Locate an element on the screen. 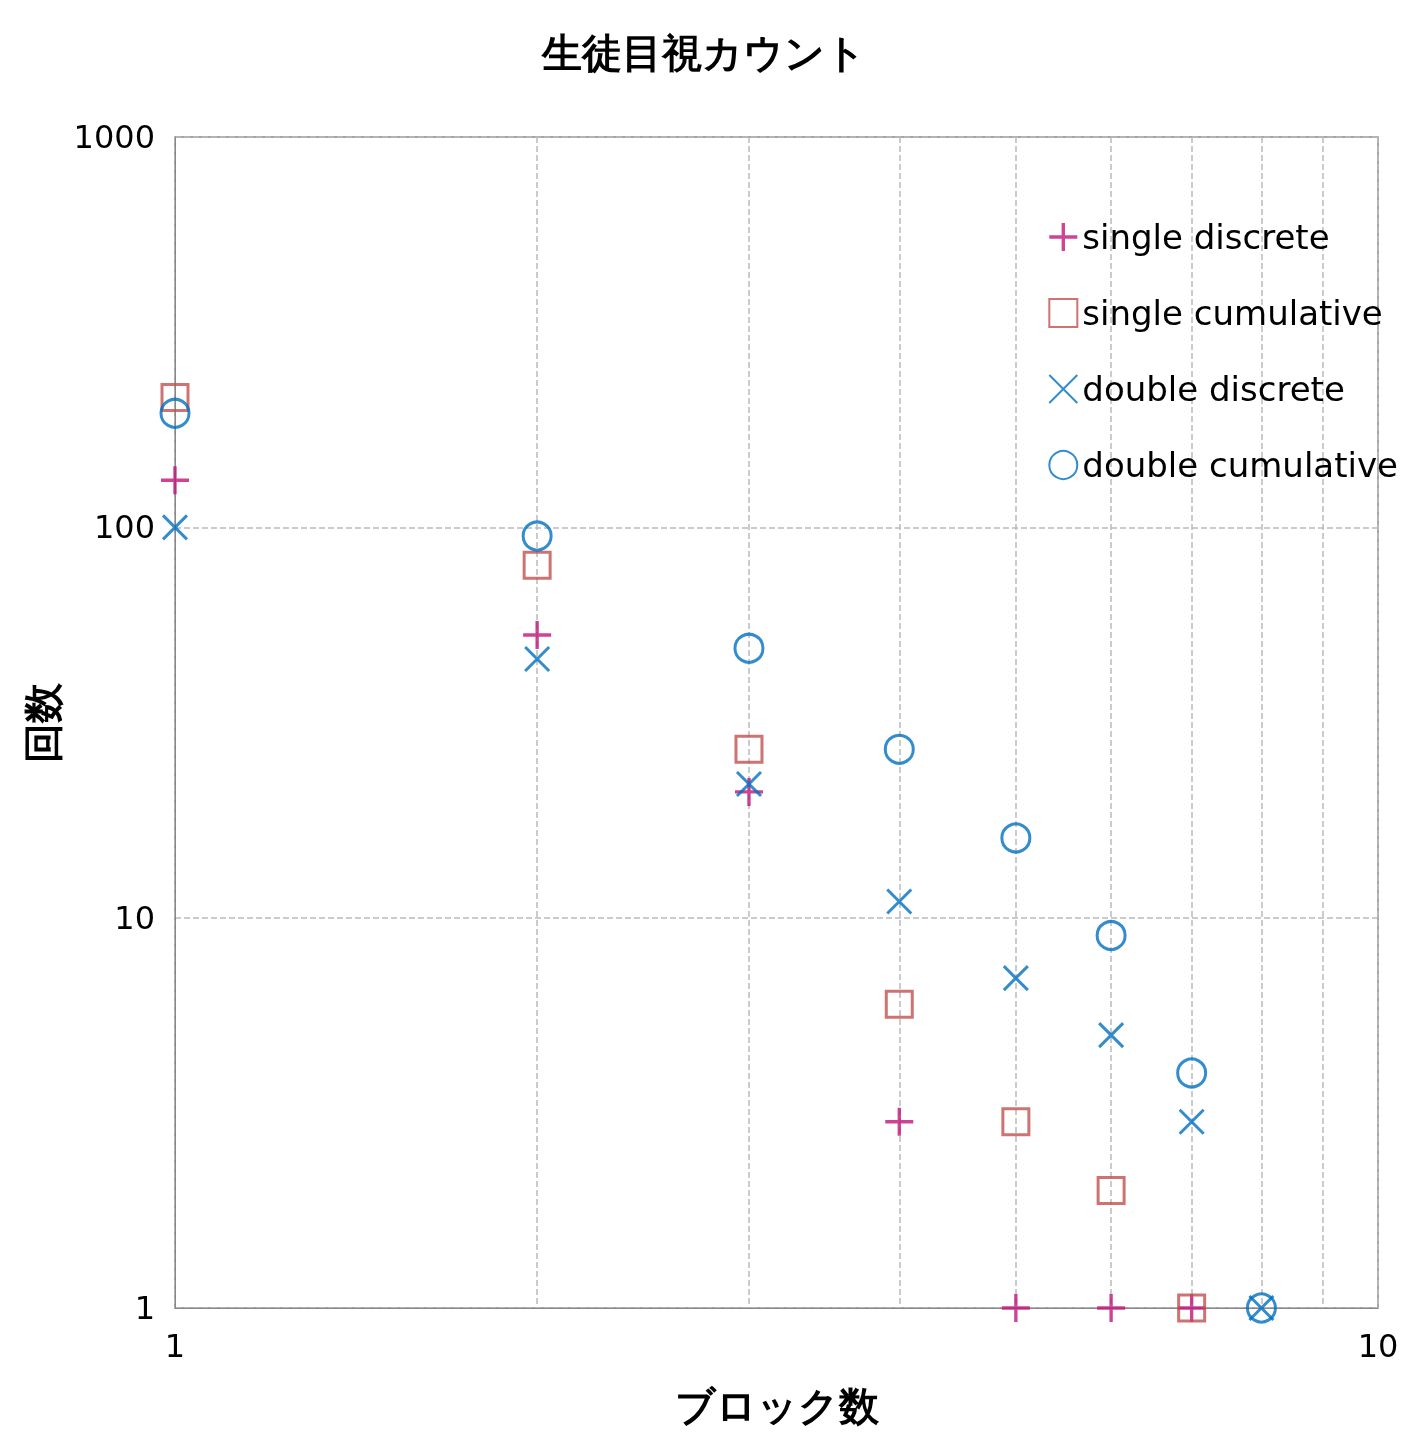  y-tick-label: 10 is located at coordinates (134, 917).